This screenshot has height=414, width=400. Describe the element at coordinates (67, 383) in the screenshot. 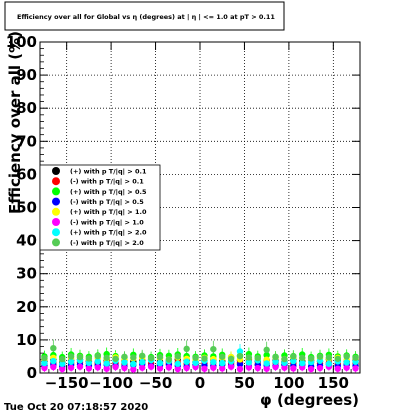

I see `x-tick-label: −150` at that location.